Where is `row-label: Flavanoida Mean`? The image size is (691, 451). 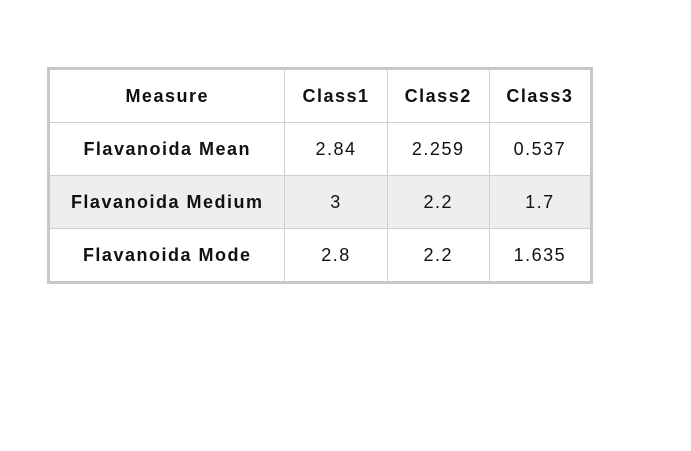
row-label: Flavanoida Mean is located at coordinates (166, 149).